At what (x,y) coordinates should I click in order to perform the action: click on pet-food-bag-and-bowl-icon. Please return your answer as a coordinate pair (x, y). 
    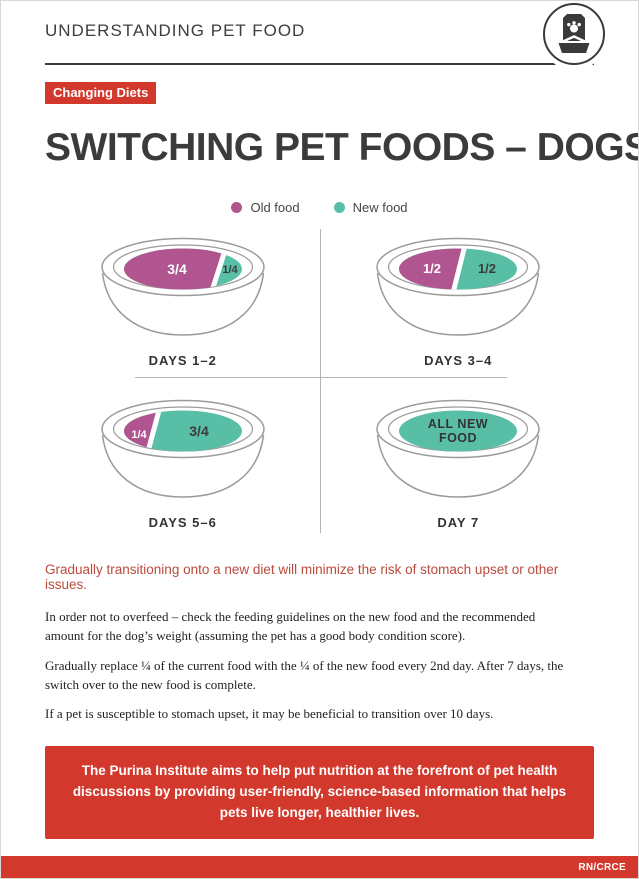
    Looking at the image, I should click on (574, 36).